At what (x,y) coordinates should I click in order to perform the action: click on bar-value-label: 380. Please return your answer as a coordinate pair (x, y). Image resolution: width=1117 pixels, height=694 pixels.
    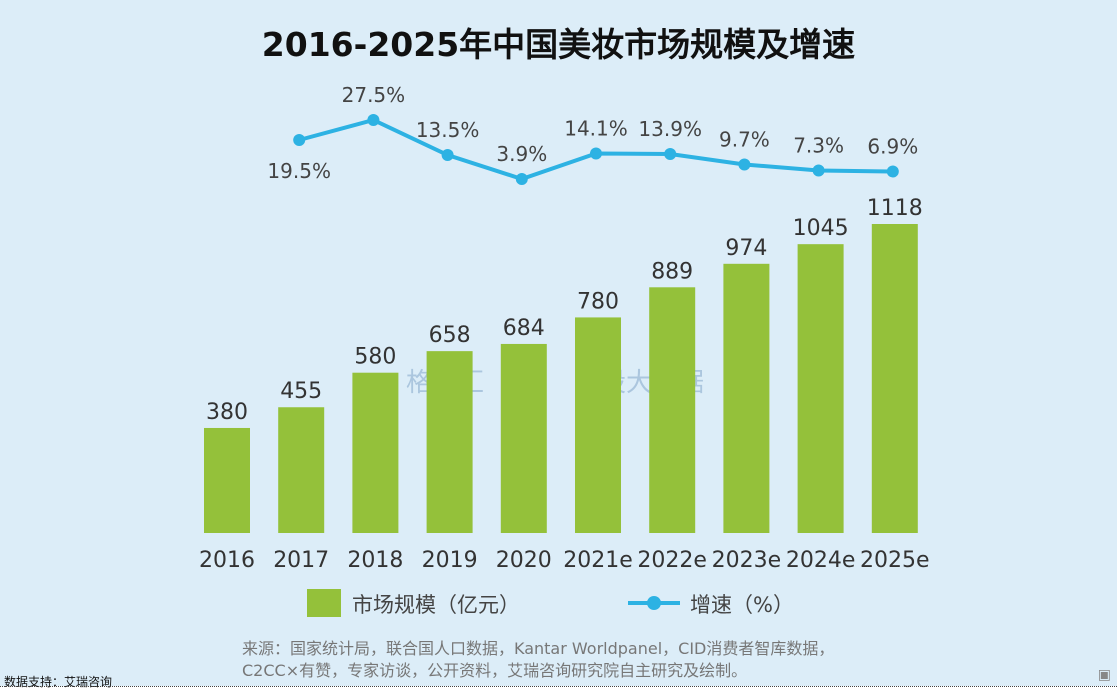
    Looking at the image, I should click on (227, 412).